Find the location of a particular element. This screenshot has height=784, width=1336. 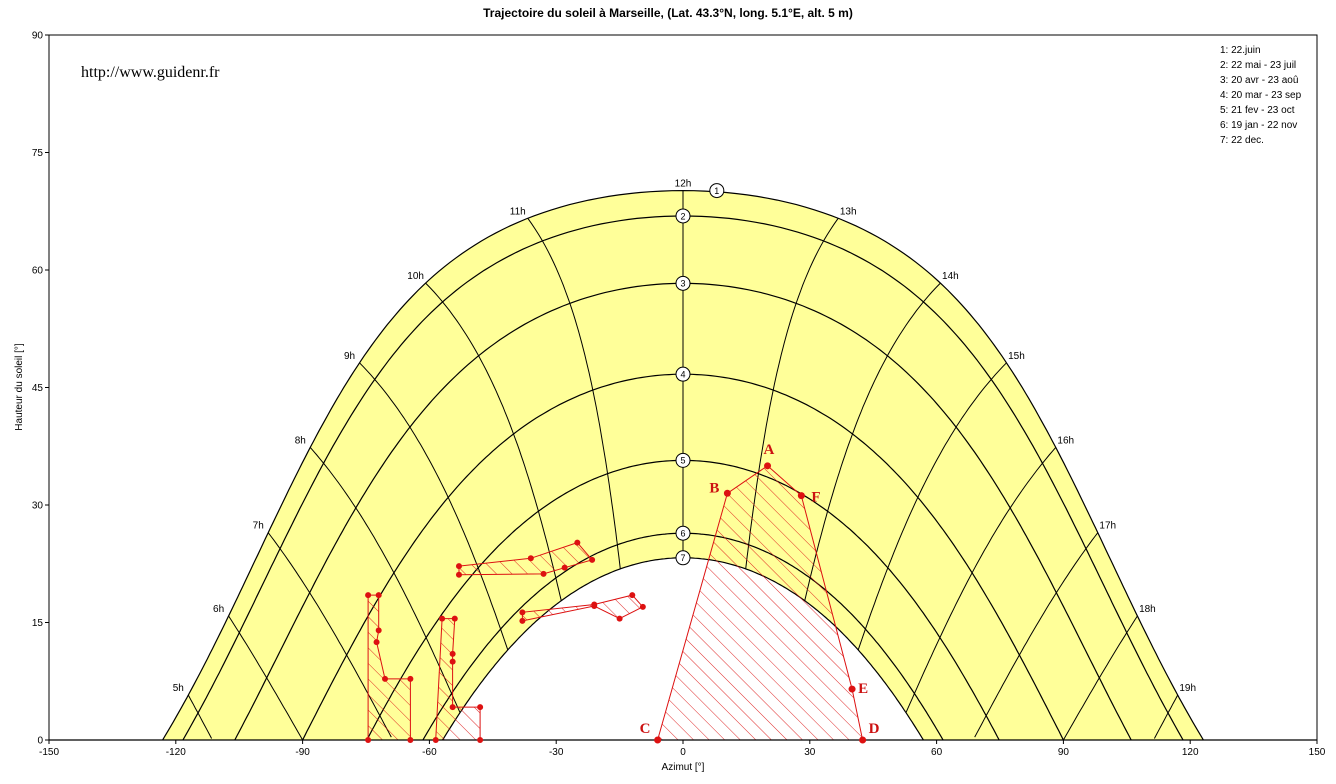

y-axis: 0 15 30 45 60 75 90 is located at coordinates (40, 389).